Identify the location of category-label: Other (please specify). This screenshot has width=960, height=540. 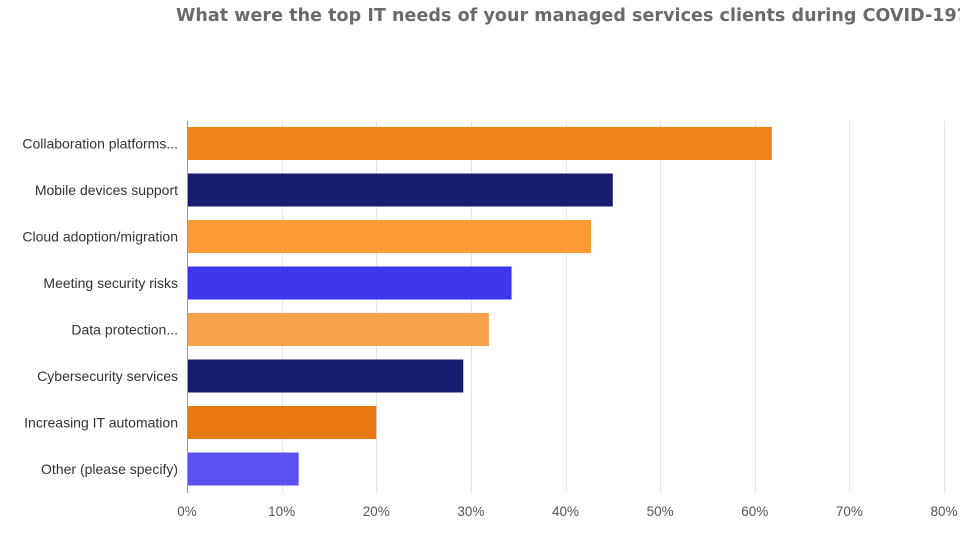
(109, 469).